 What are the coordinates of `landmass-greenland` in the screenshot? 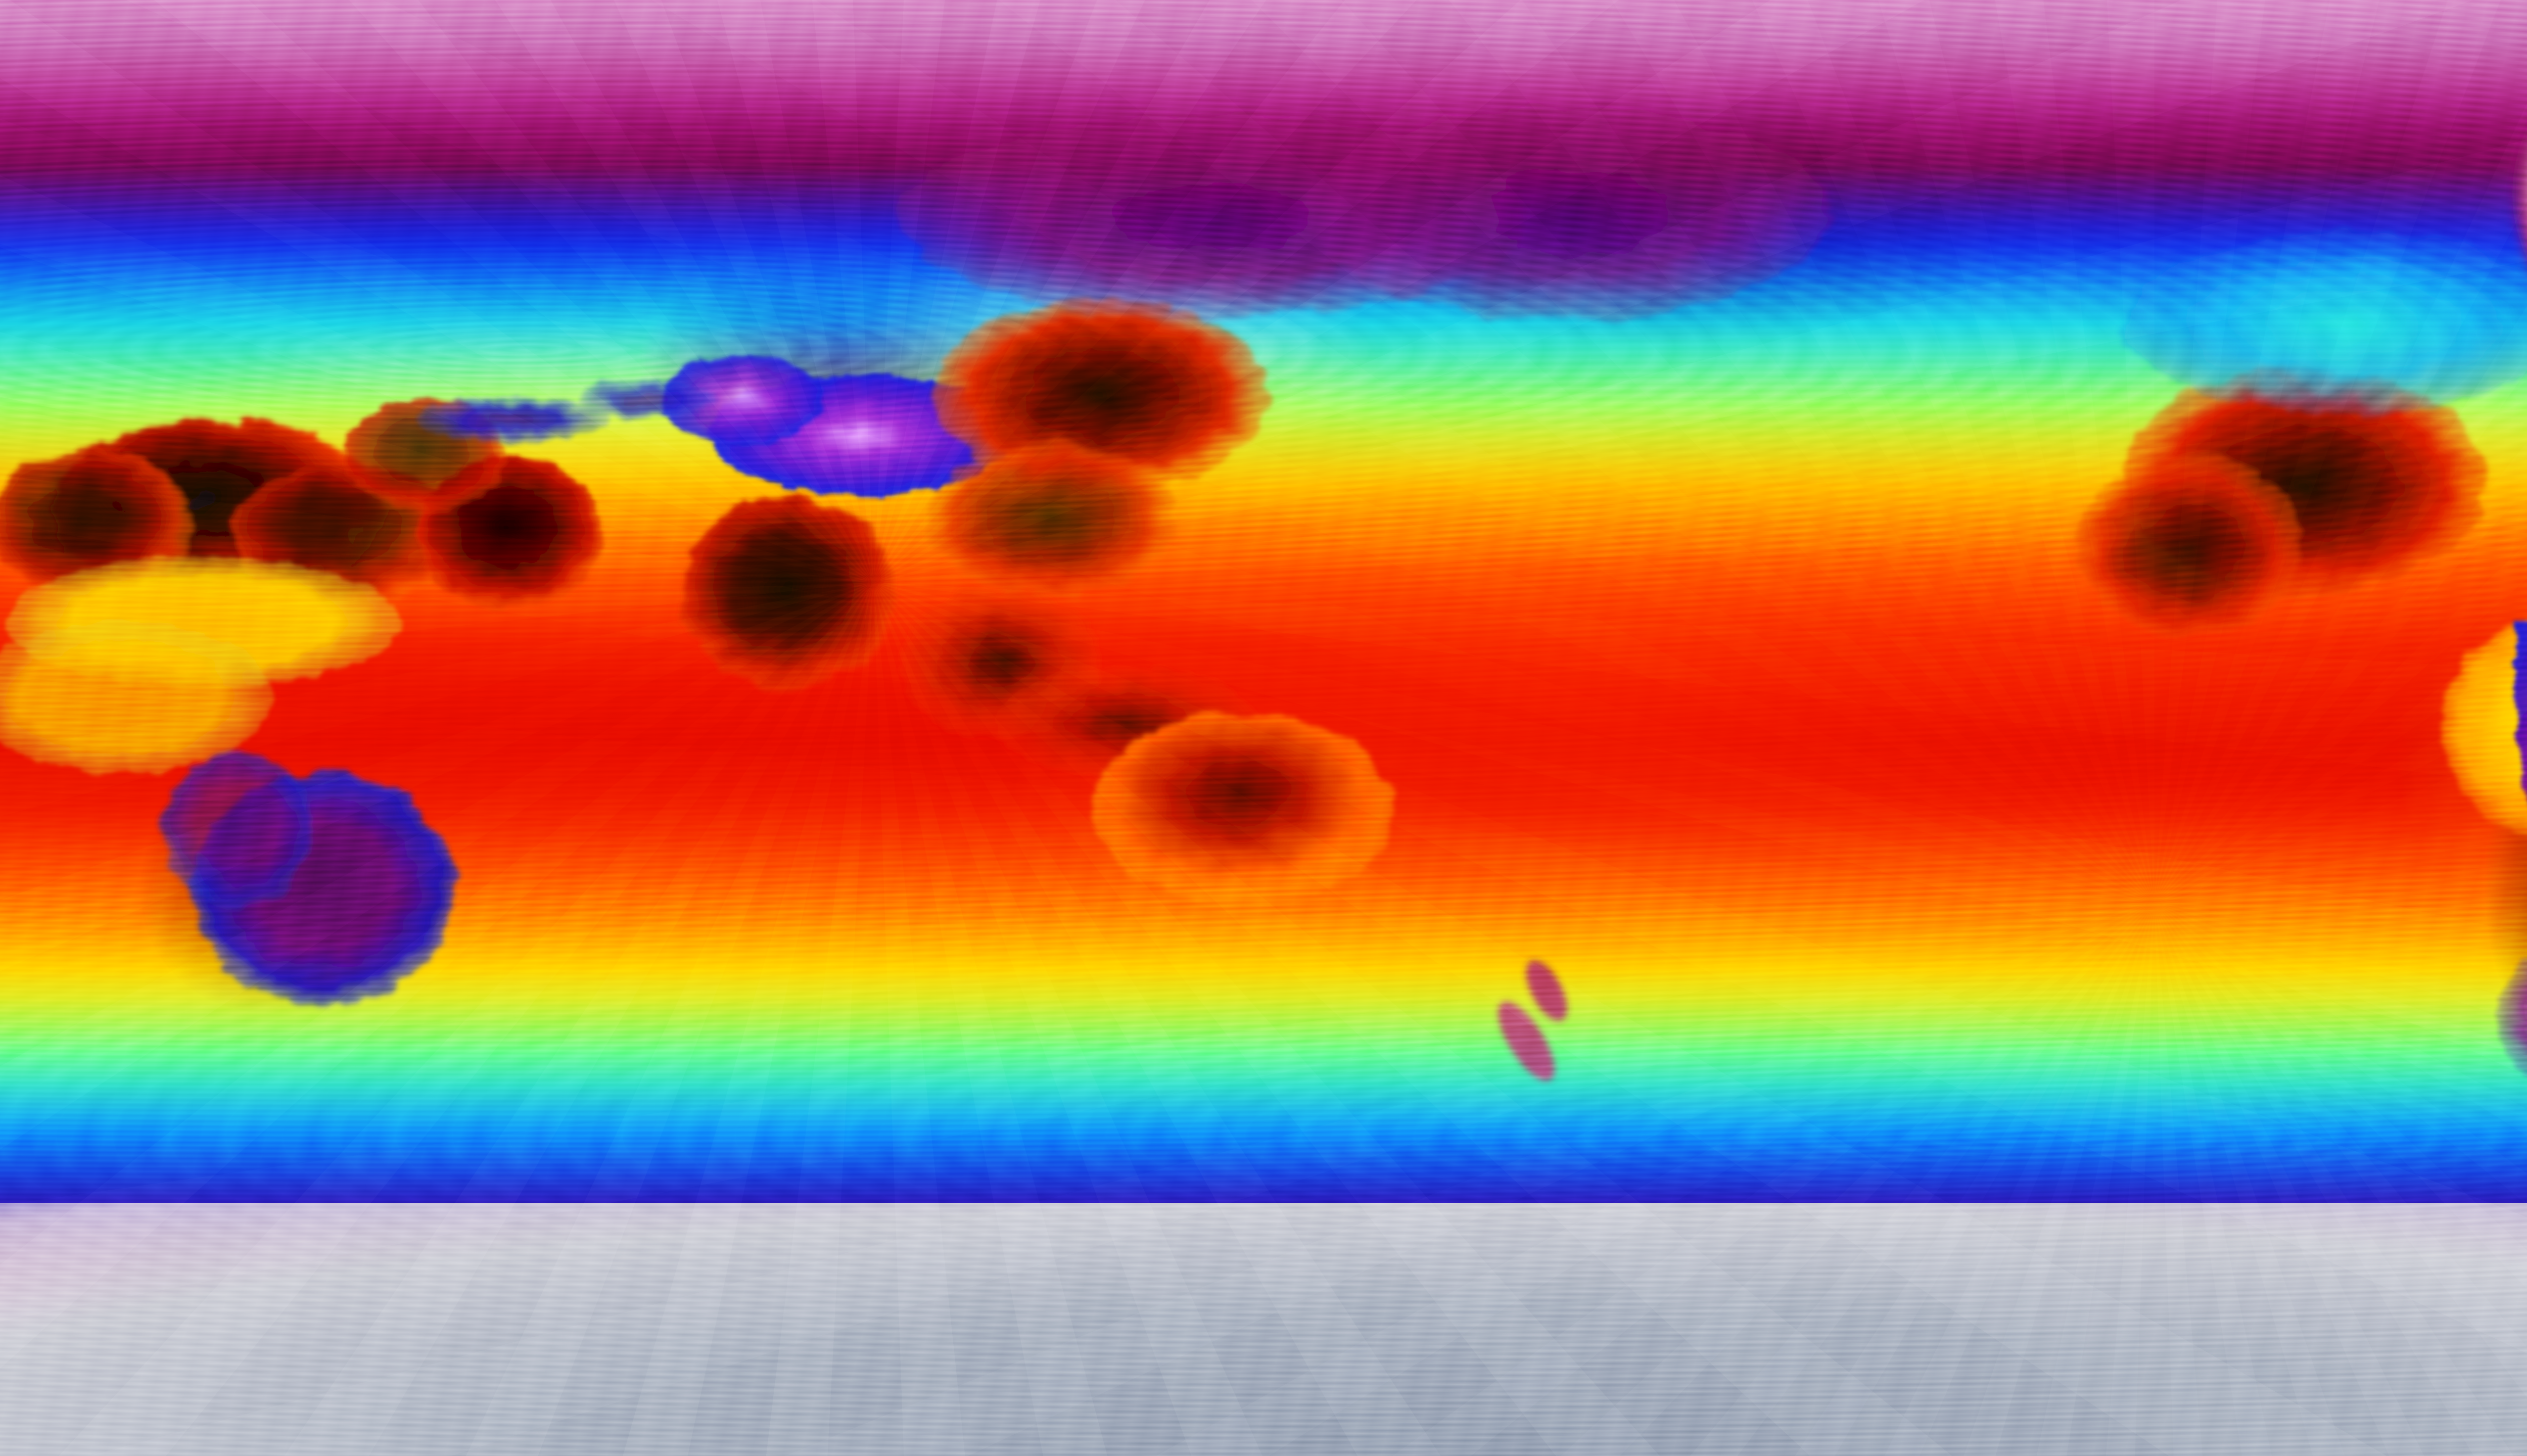 It's located at (2522, 202).